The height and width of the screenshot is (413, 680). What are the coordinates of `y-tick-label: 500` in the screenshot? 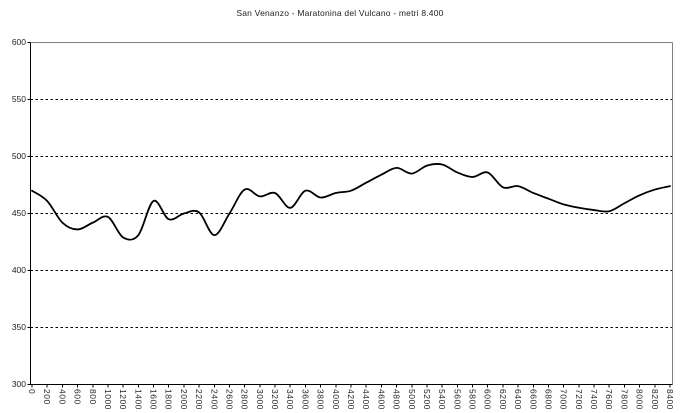 It's located at (18, 156).